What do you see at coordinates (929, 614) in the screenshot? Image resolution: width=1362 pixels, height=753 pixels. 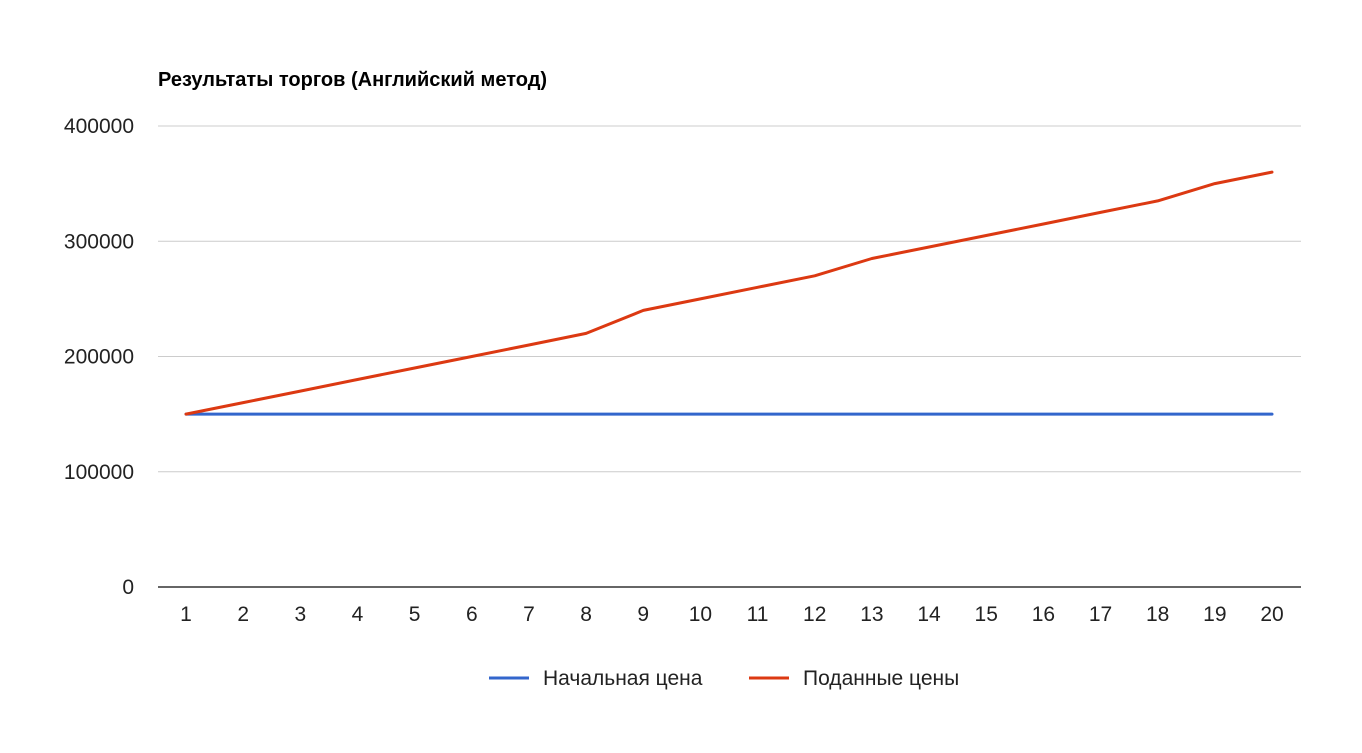 I see `x-tick-label: 14` at bounding box center [929, 614].